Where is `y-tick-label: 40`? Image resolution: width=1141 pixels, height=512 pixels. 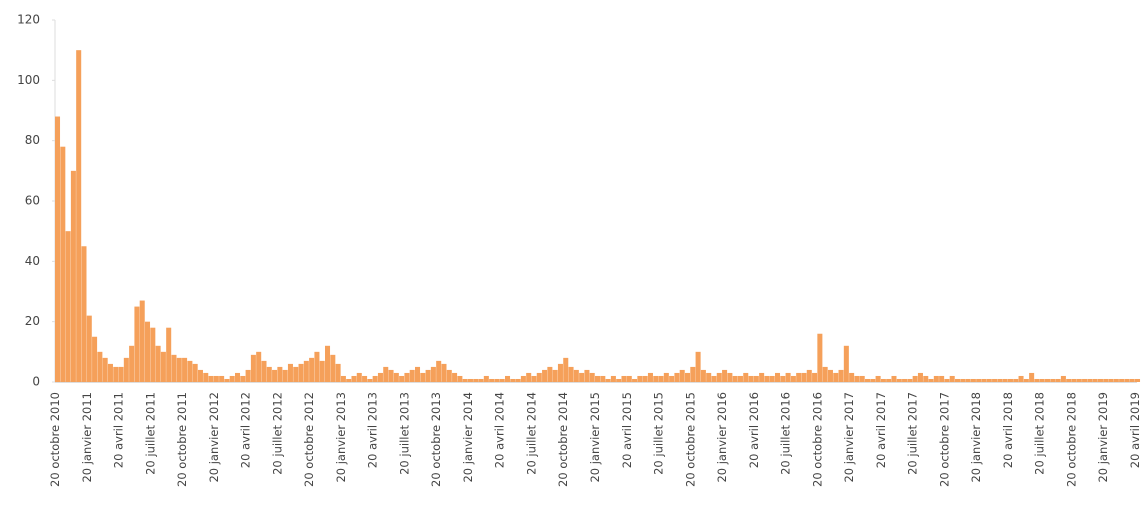
y-tick-label: 40 is located at coordinates (32, 261).